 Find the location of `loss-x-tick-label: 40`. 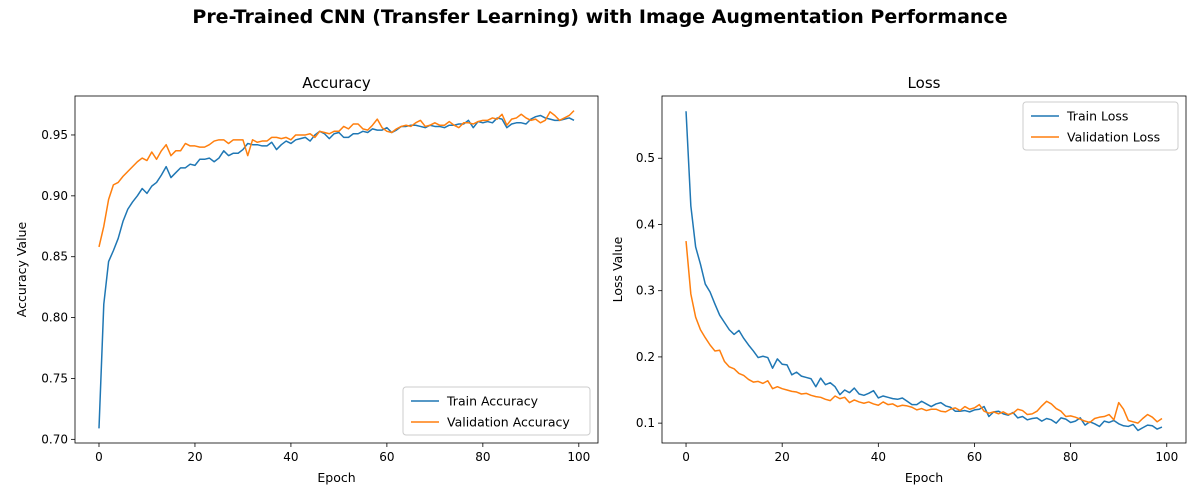

loss-x-tick-label: 40 is located at coordinates (878, 457).